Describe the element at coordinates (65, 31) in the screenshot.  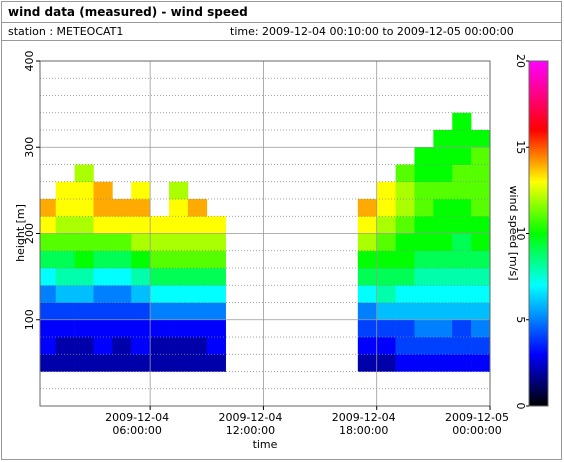
I see `station: station : METEOCAT1` at that location.